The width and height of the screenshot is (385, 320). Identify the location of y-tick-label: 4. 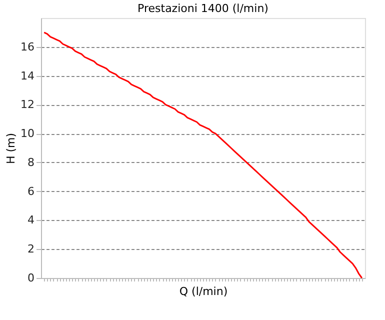
(31, 220).